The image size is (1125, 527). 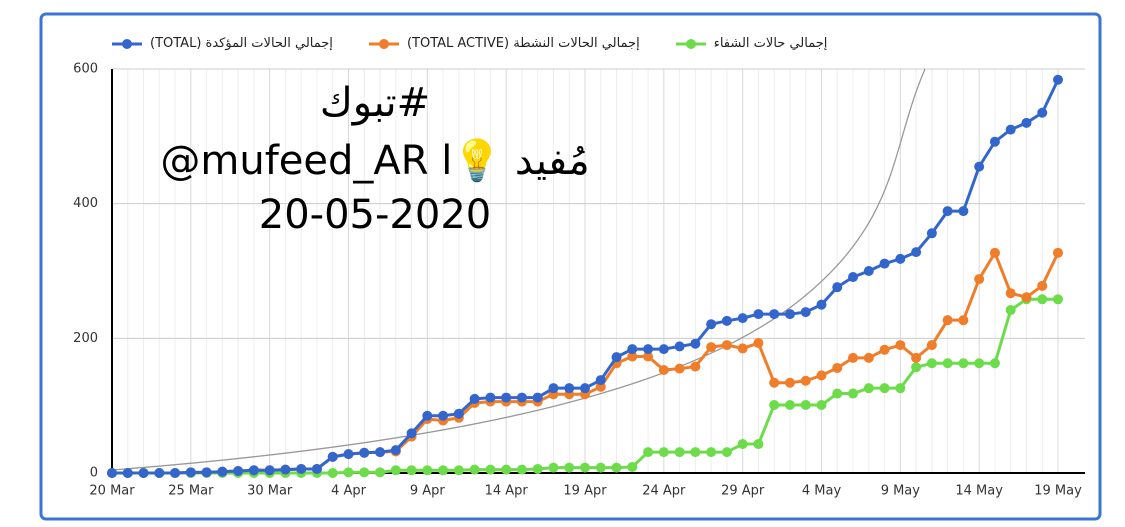 I want to click on x-tick-label: 4 May, so click(x=822, y=491).